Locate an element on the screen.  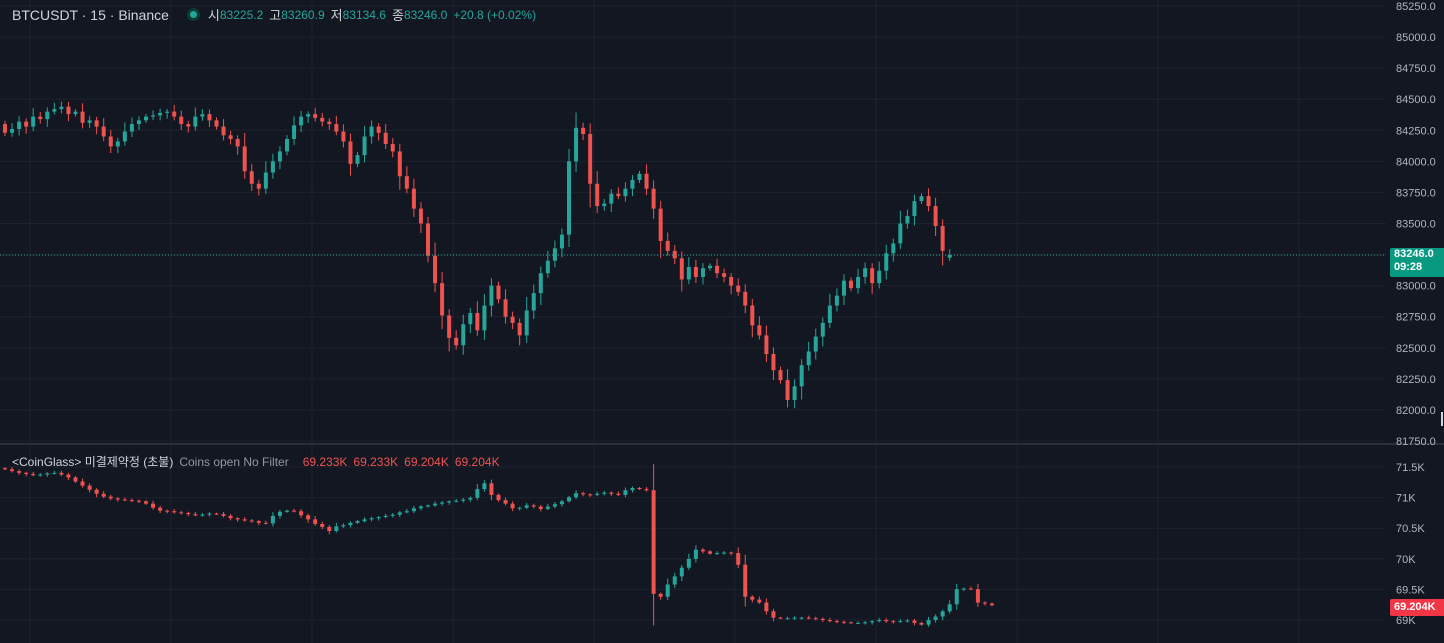
scale-drag-handle is located at coordinates (1442, 419).